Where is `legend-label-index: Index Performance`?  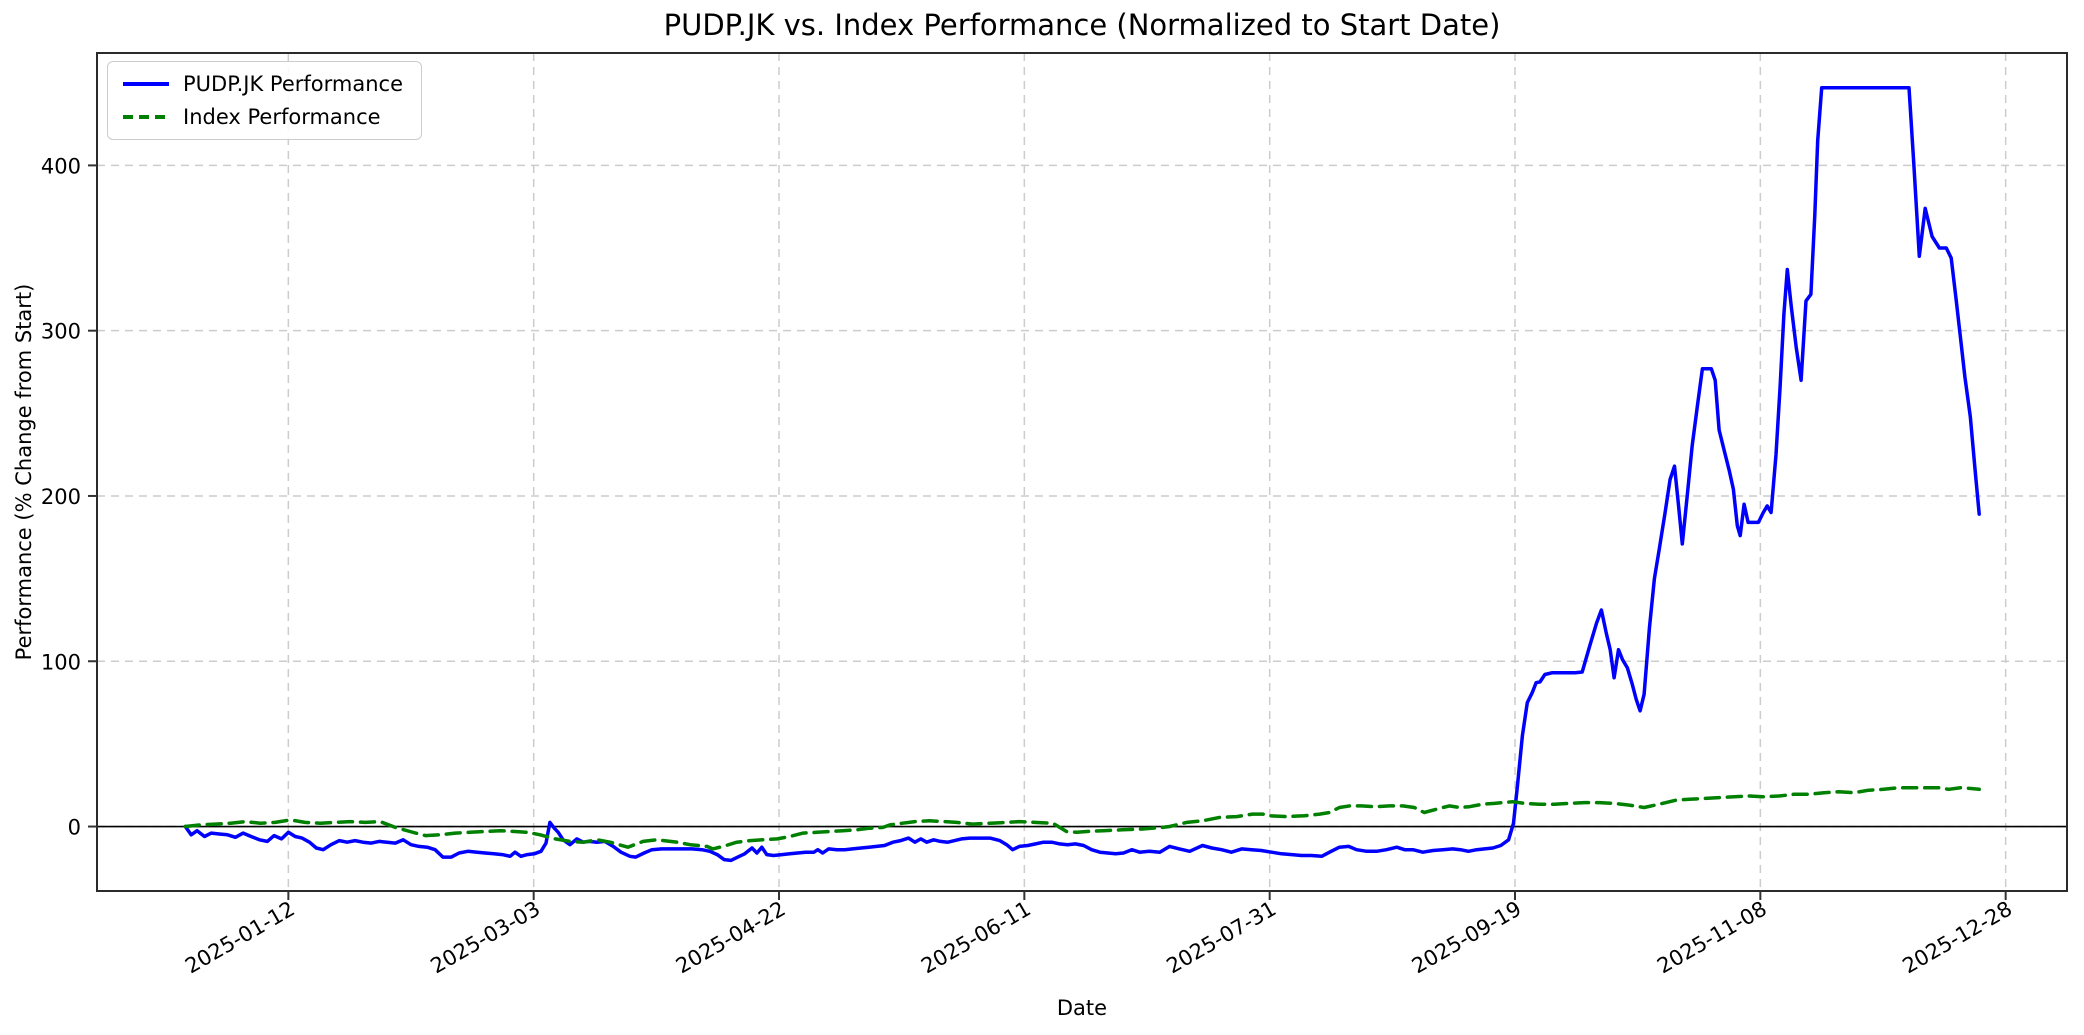
legend-label-index: Index Performance is located at coordinates (282, 117).